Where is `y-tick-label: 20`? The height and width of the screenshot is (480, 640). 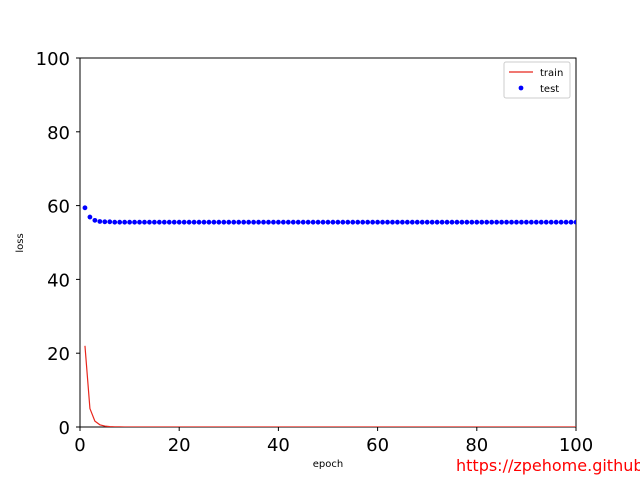 y-tick-label: 20 is located at coordinates (58, 354).